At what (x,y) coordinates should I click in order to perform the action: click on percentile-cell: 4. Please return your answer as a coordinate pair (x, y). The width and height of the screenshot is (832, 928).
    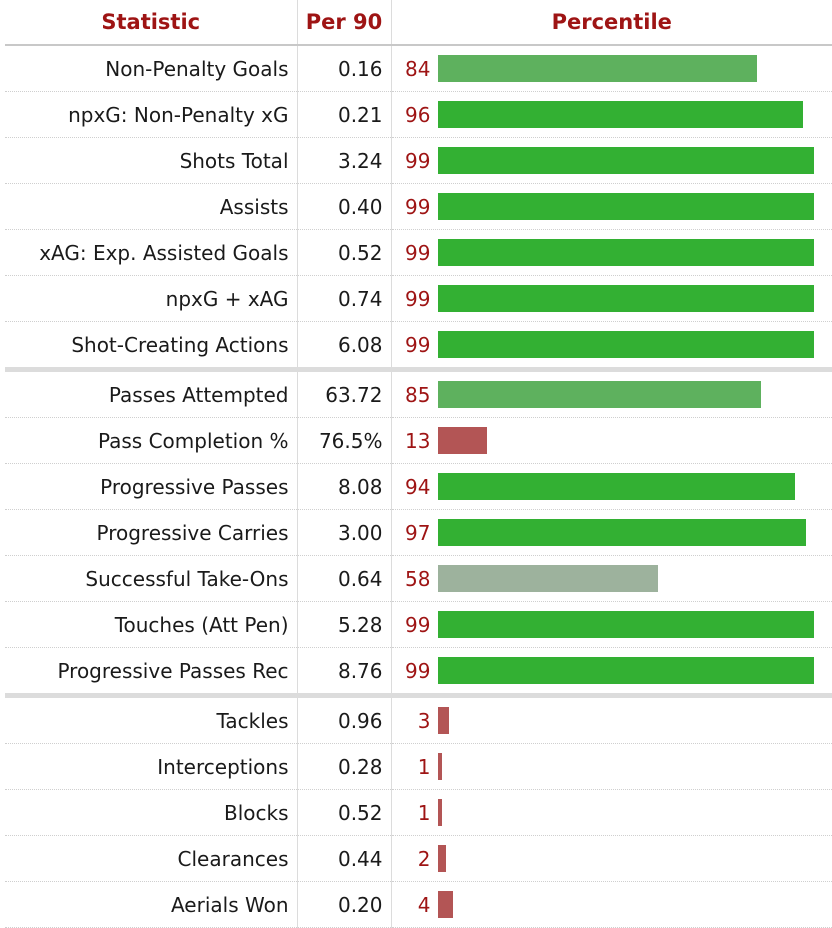
    Looking at the image, I should click on (611, 904).